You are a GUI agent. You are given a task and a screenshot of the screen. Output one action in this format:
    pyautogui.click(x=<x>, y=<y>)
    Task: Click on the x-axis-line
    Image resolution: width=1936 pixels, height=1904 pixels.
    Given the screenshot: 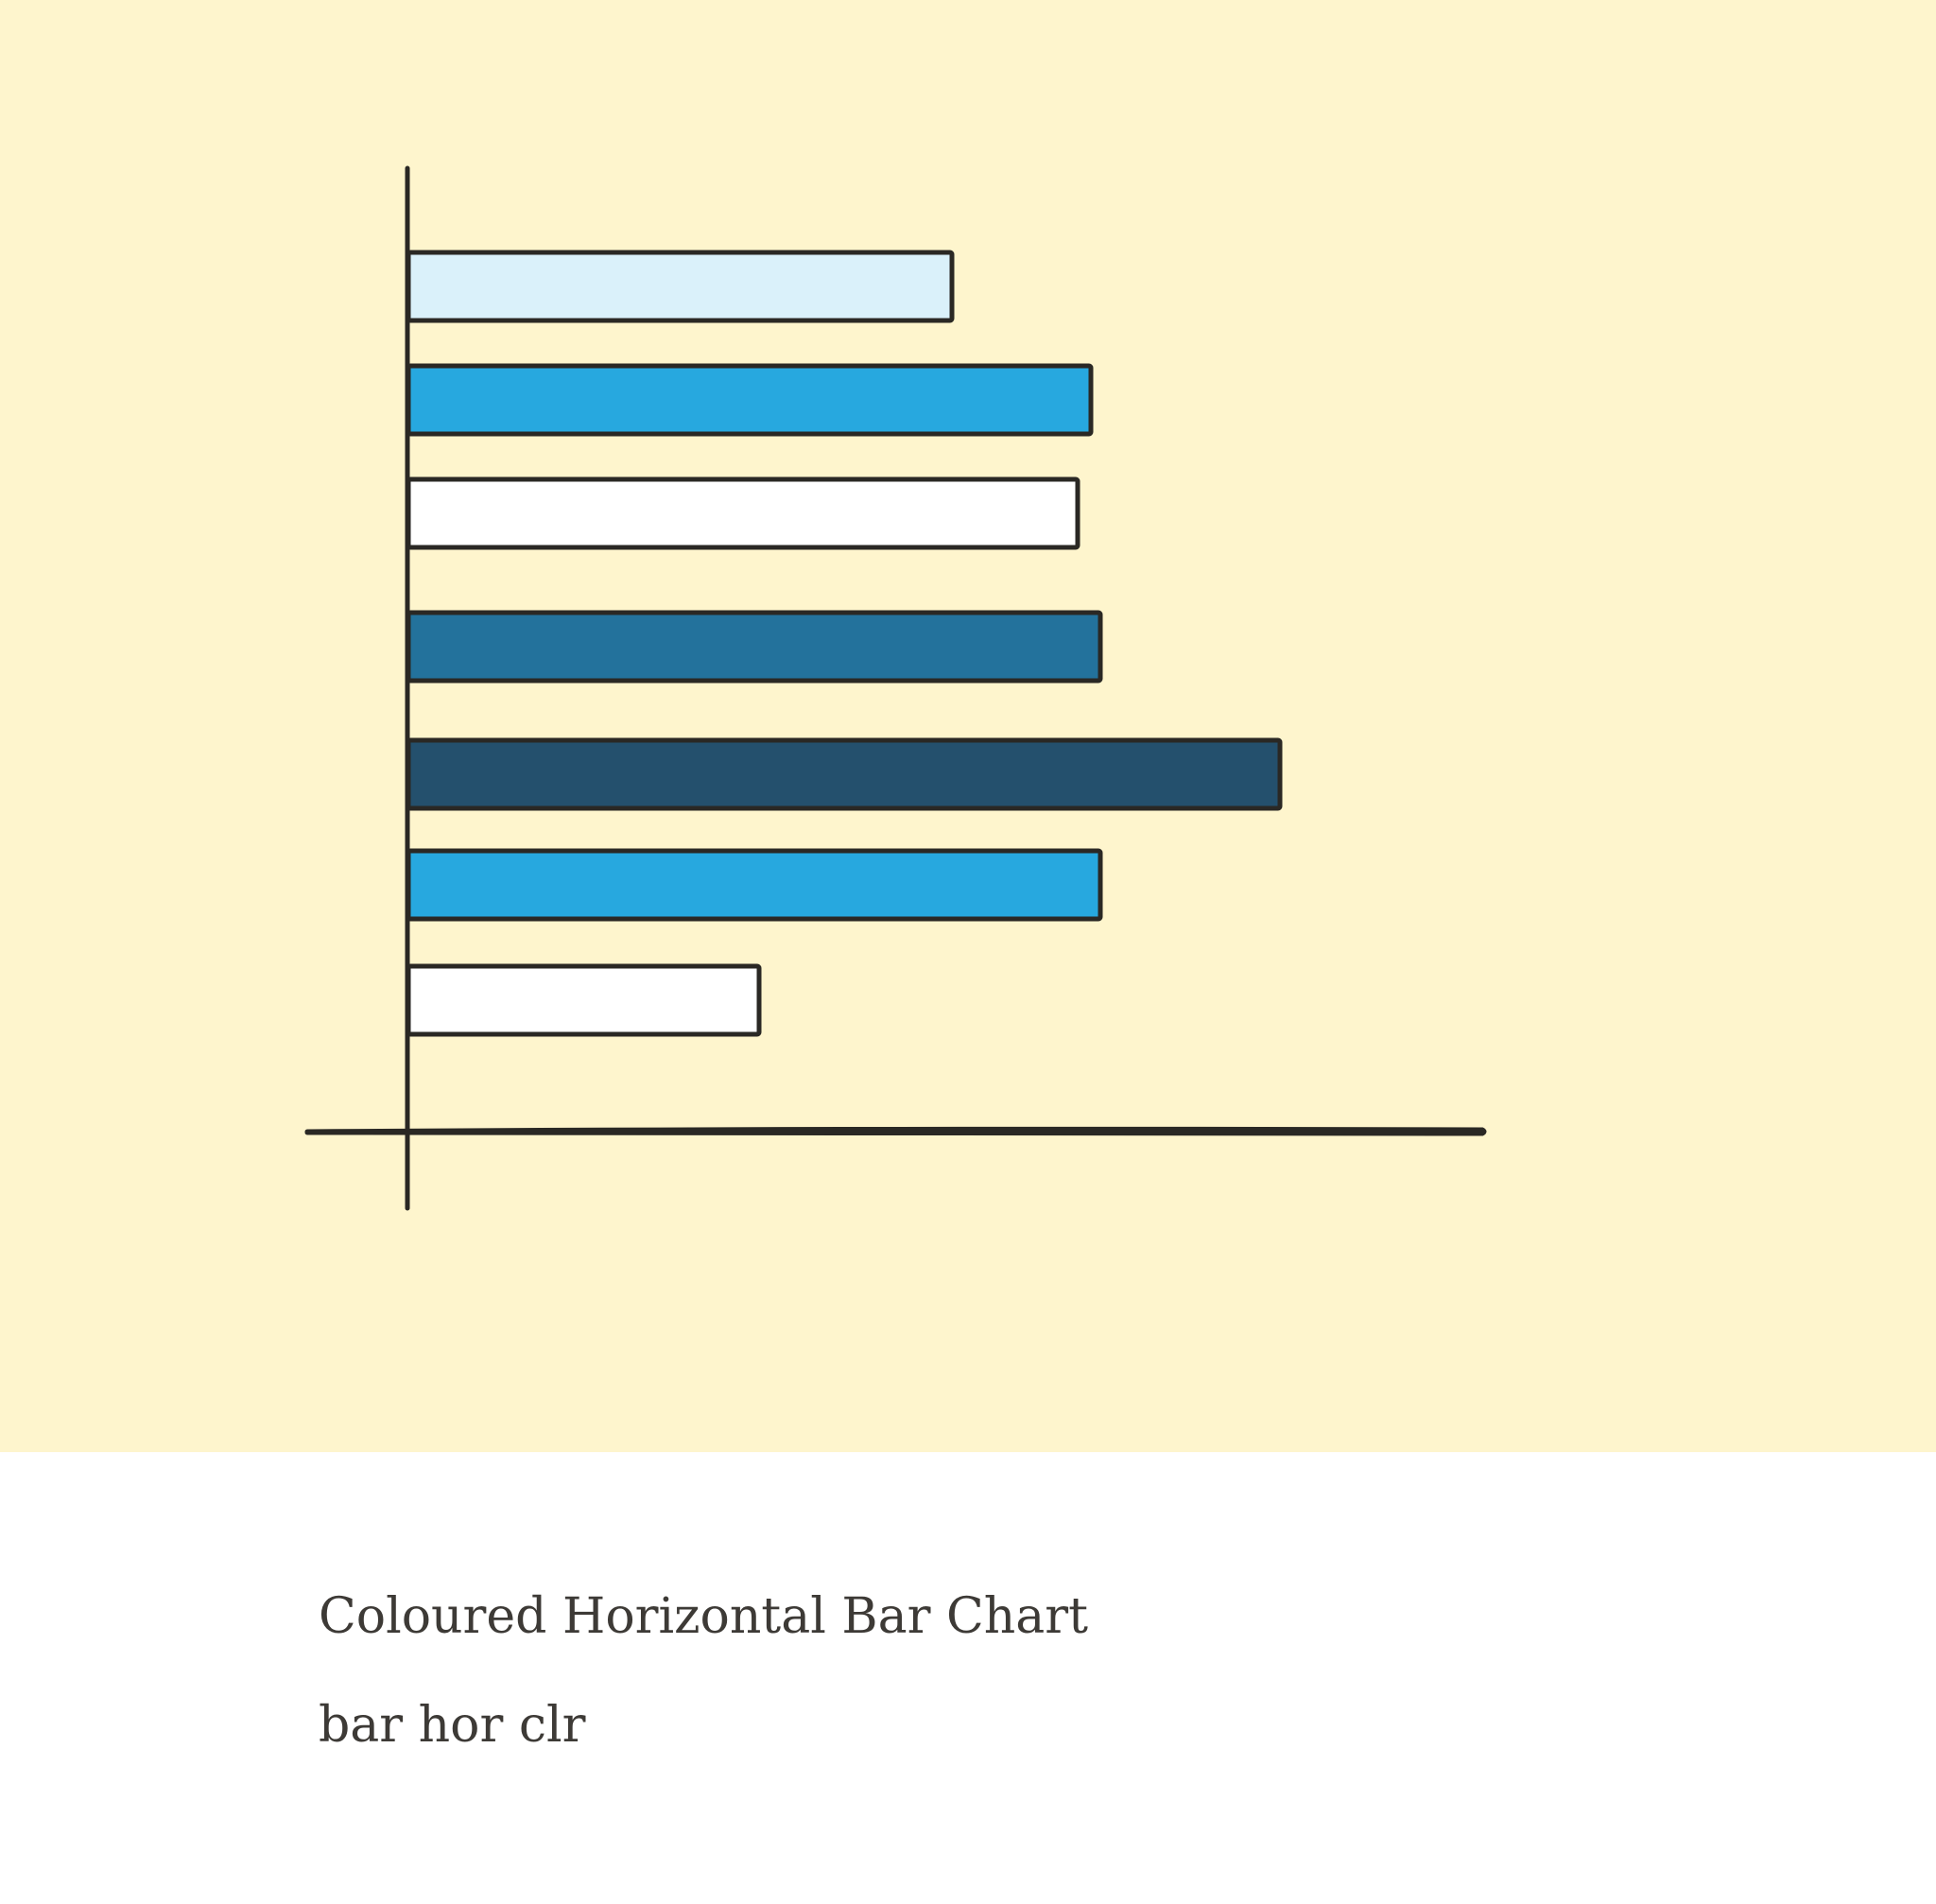 What is the action you would take?
    pyautogui.click(x=895, y=1131)
    